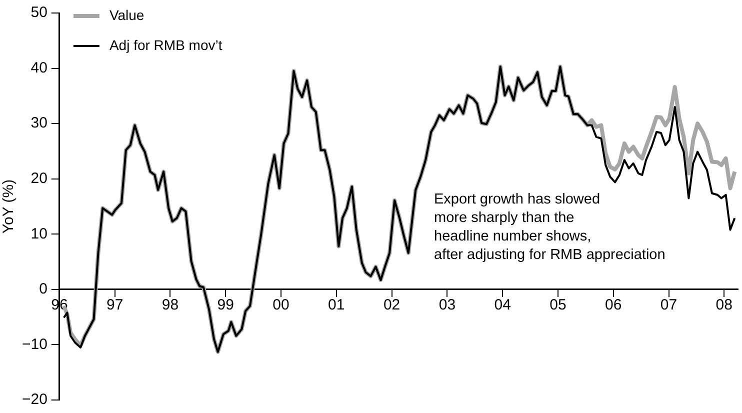  I want to click on x-tick-label: 07, so click(669, 305).